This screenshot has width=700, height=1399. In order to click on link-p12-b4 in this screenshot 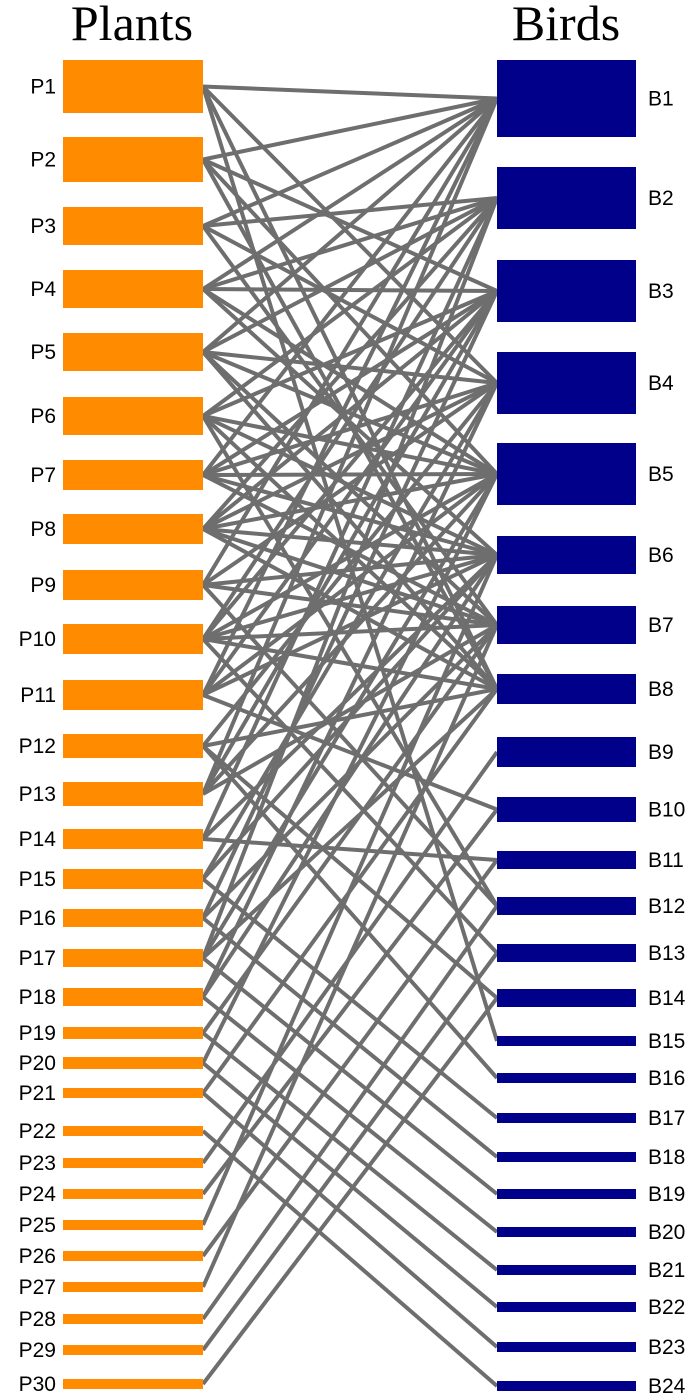, I will do `click(350, 564)`.